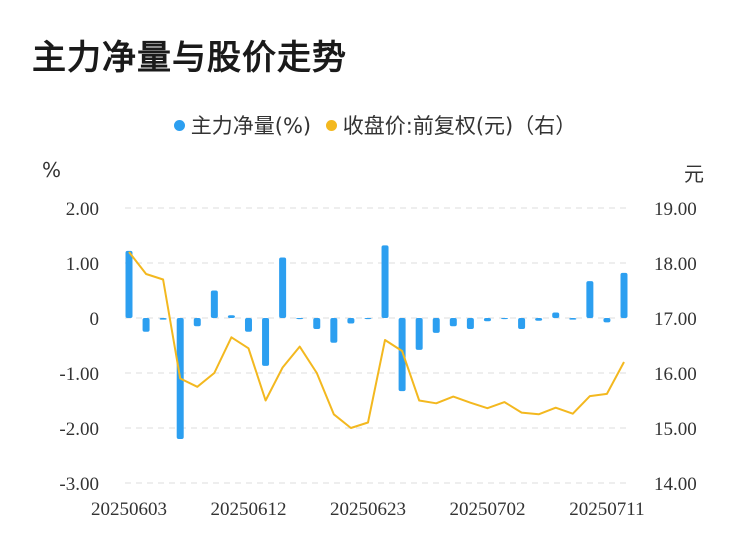 The height and width of the screenshot is (558, 750). What do you see at coordinates (675, 209) in the screenshot?
I see `y-right-tick-label: 19.00` at bounding box center [675, 209].